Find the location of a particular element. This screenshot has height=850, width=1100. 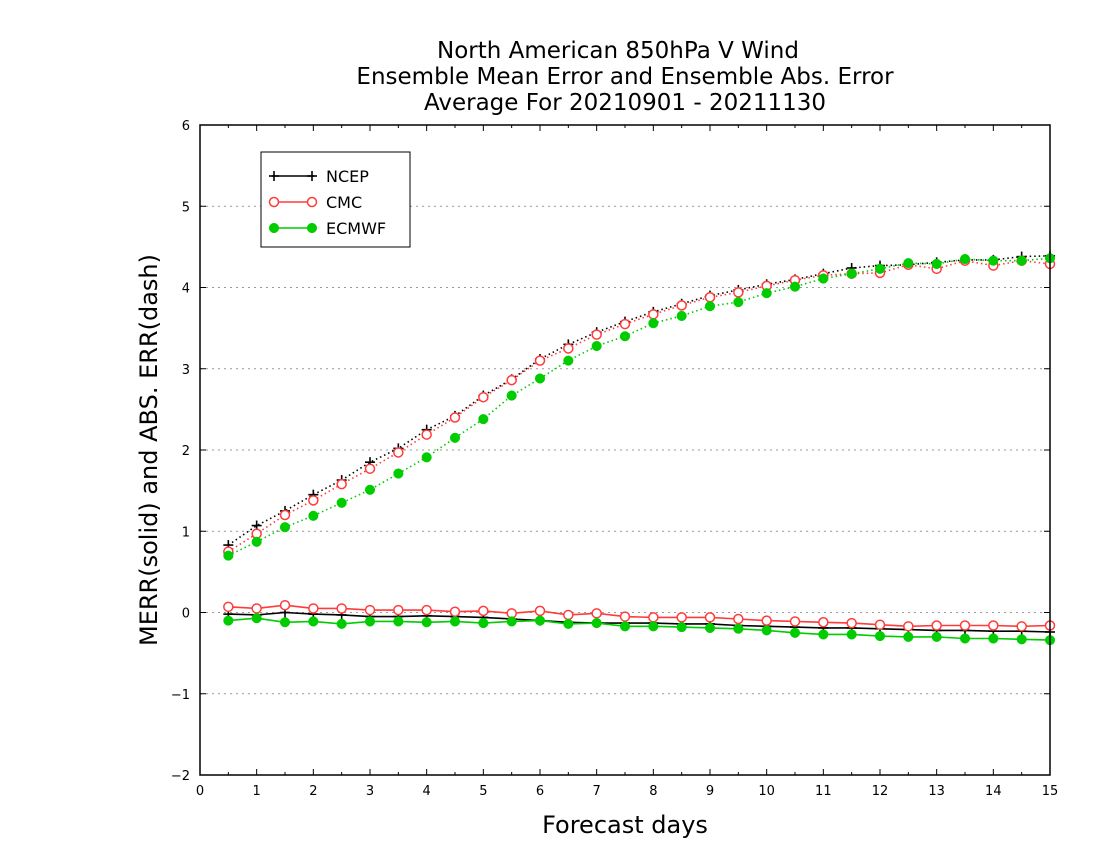

legend-box is located at coordinates (335, 199).